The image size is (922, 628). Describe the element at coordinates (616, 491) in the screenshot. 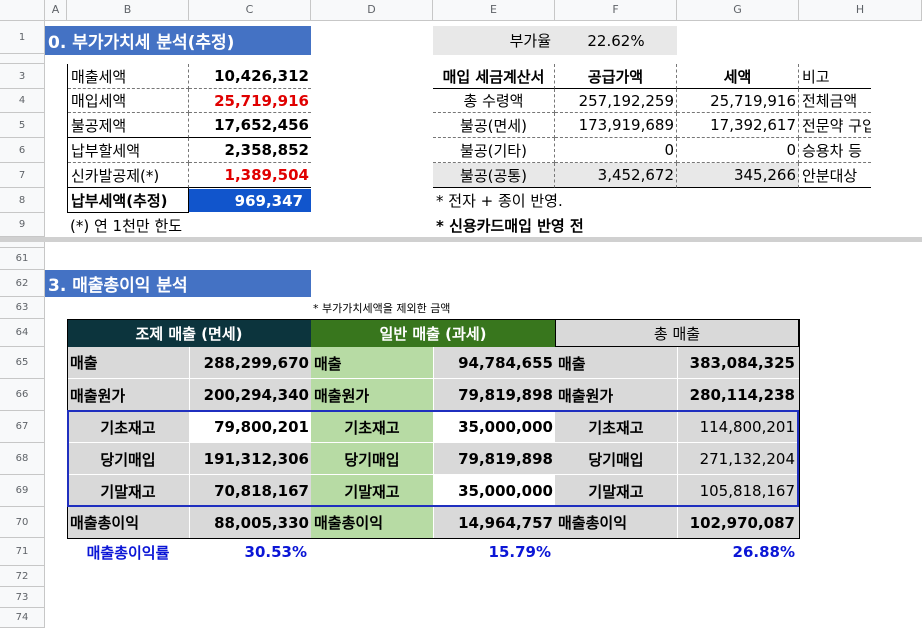

I see `g2-end-label: 기말재고` at that location.